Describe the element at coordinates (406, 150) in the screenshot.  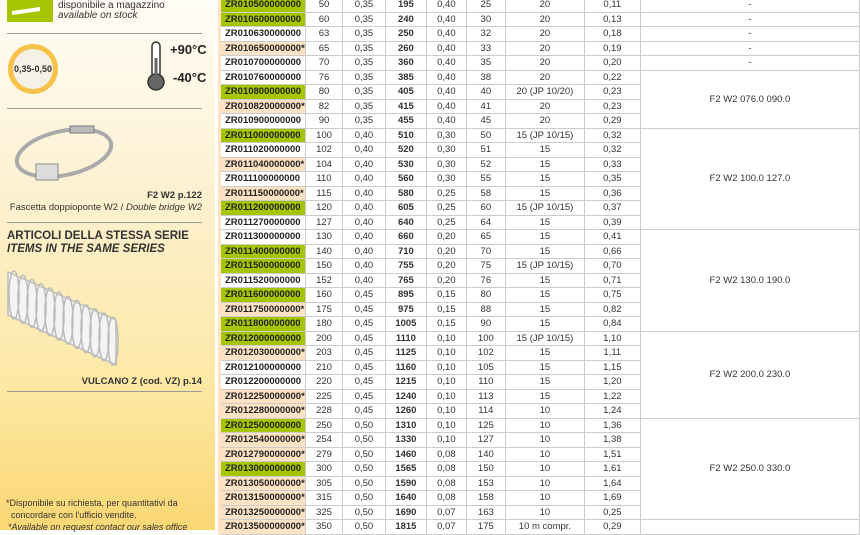
I see `weight: 520` at that location.